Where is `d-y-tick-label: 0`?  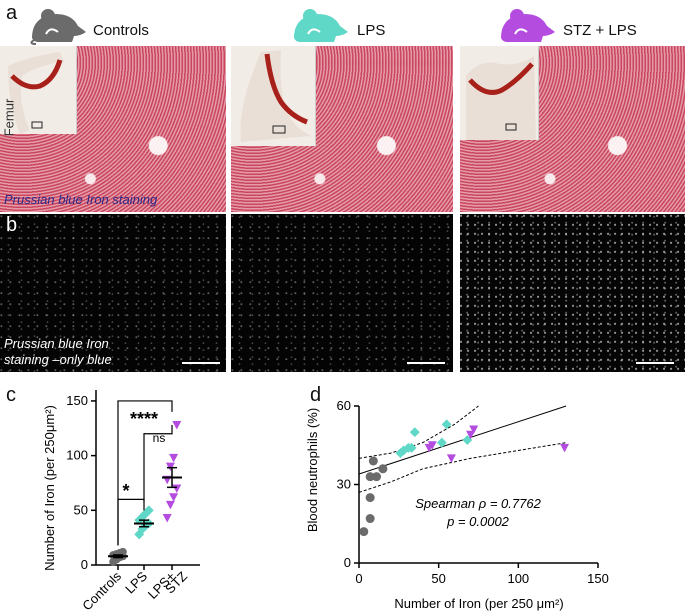
d-y-tick-label: 0 is located at coordinates (347, 562).